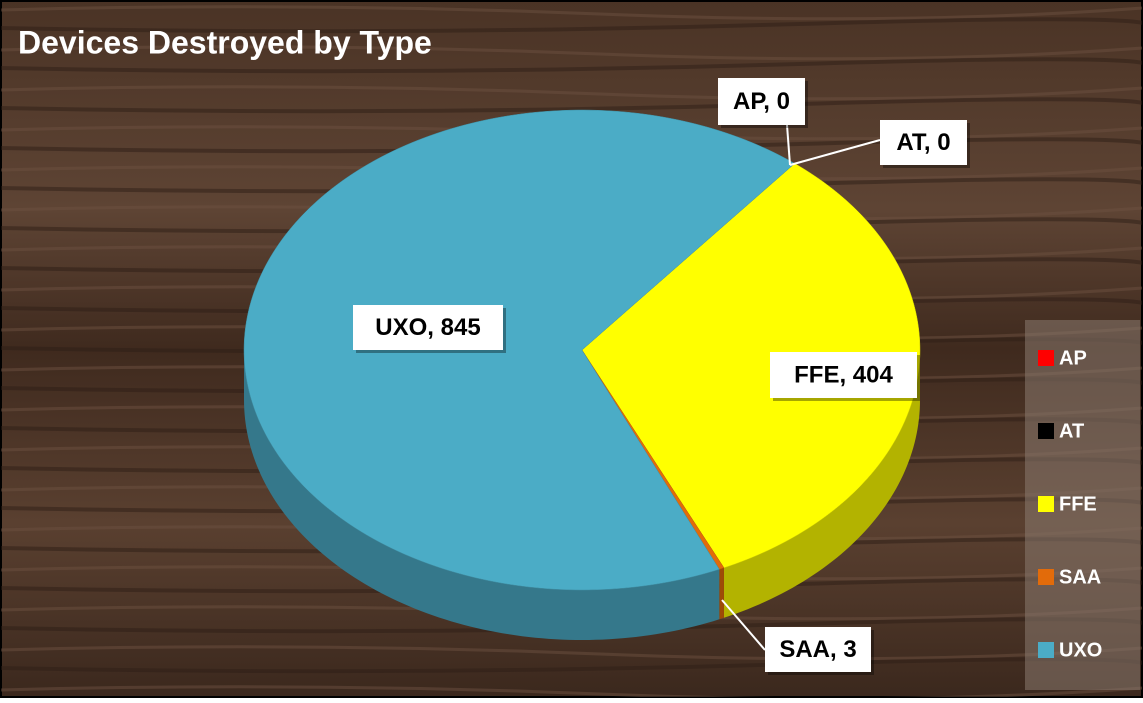  Describe the element at coordinates (1073, 358) in the screenshot. I see `legend-label: AP` at that location.